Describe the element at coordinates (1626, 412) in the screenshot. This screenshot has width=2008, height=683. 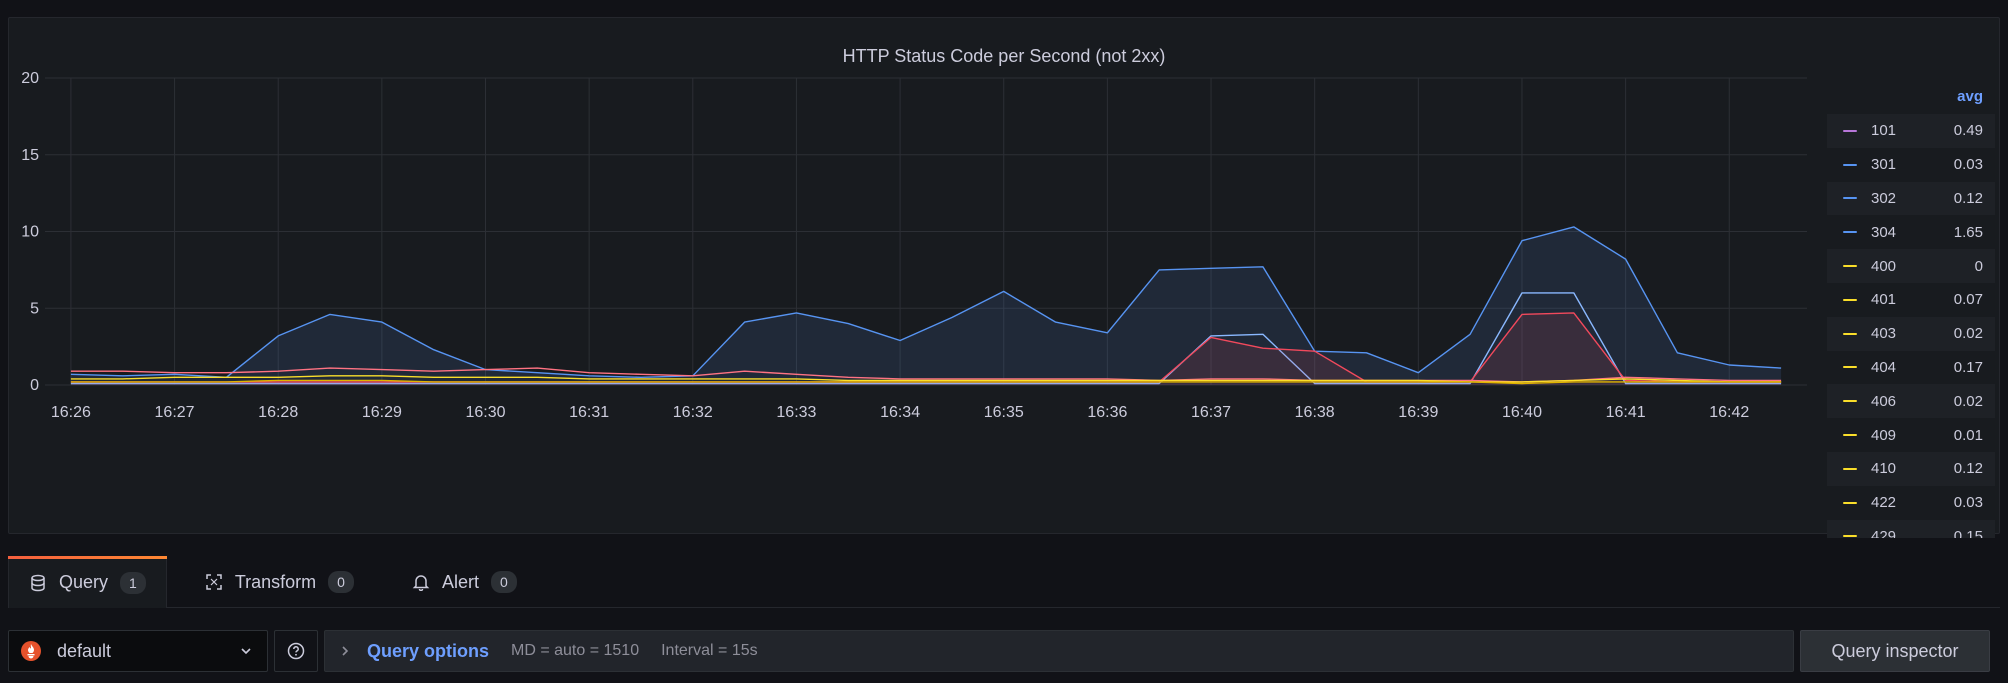
I see `x-tick-label: 16:41` at that location.